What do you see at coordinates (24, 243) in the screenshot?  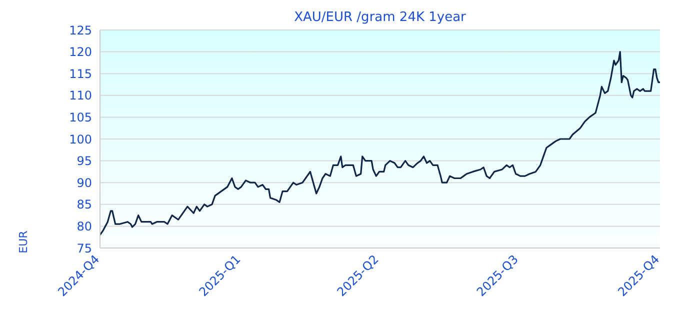 I see `y-axis-title: EUR` at bounding box center [24, 243].